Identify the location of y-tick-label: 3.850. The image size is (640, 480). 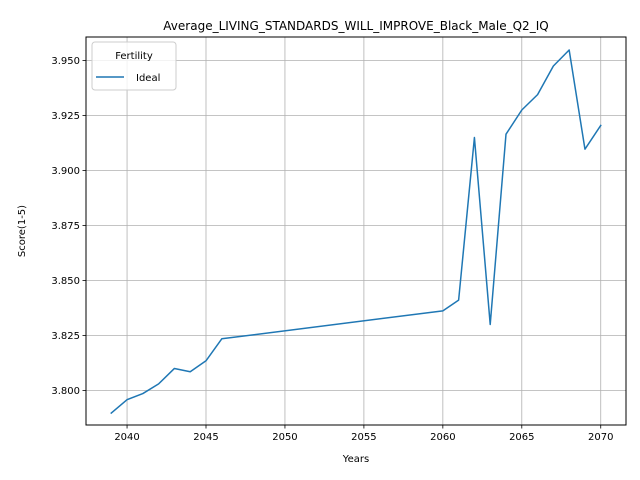
(65, 281).